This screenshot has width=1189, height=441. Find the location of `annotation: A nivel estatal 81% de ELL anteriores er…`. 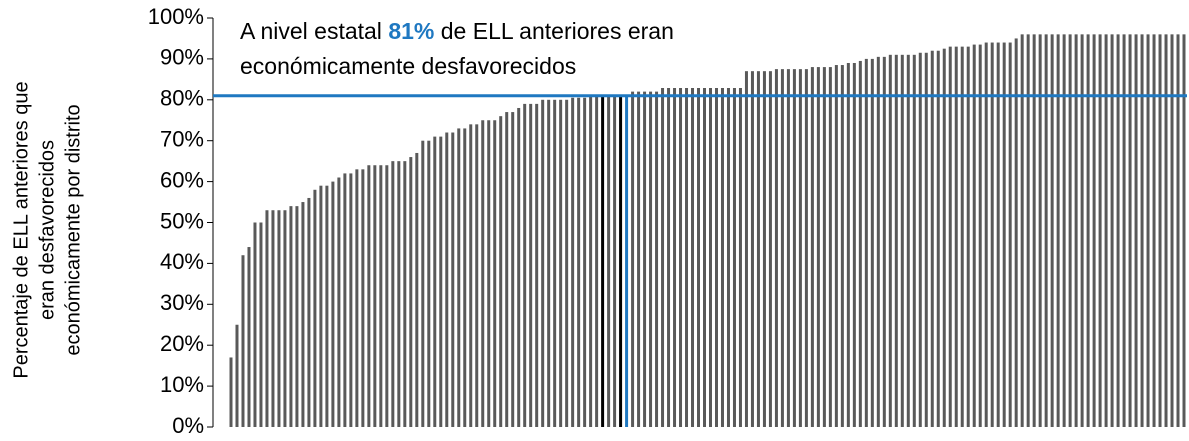

annotation: A nivel estatal 81% de ELL anteriores er… is located at coordinates (487, 52).